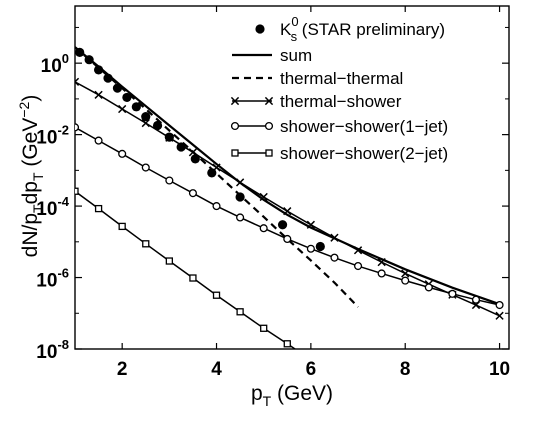  I want to click on legend-item-4: shower−shower(1−jet), so click(339, 126).